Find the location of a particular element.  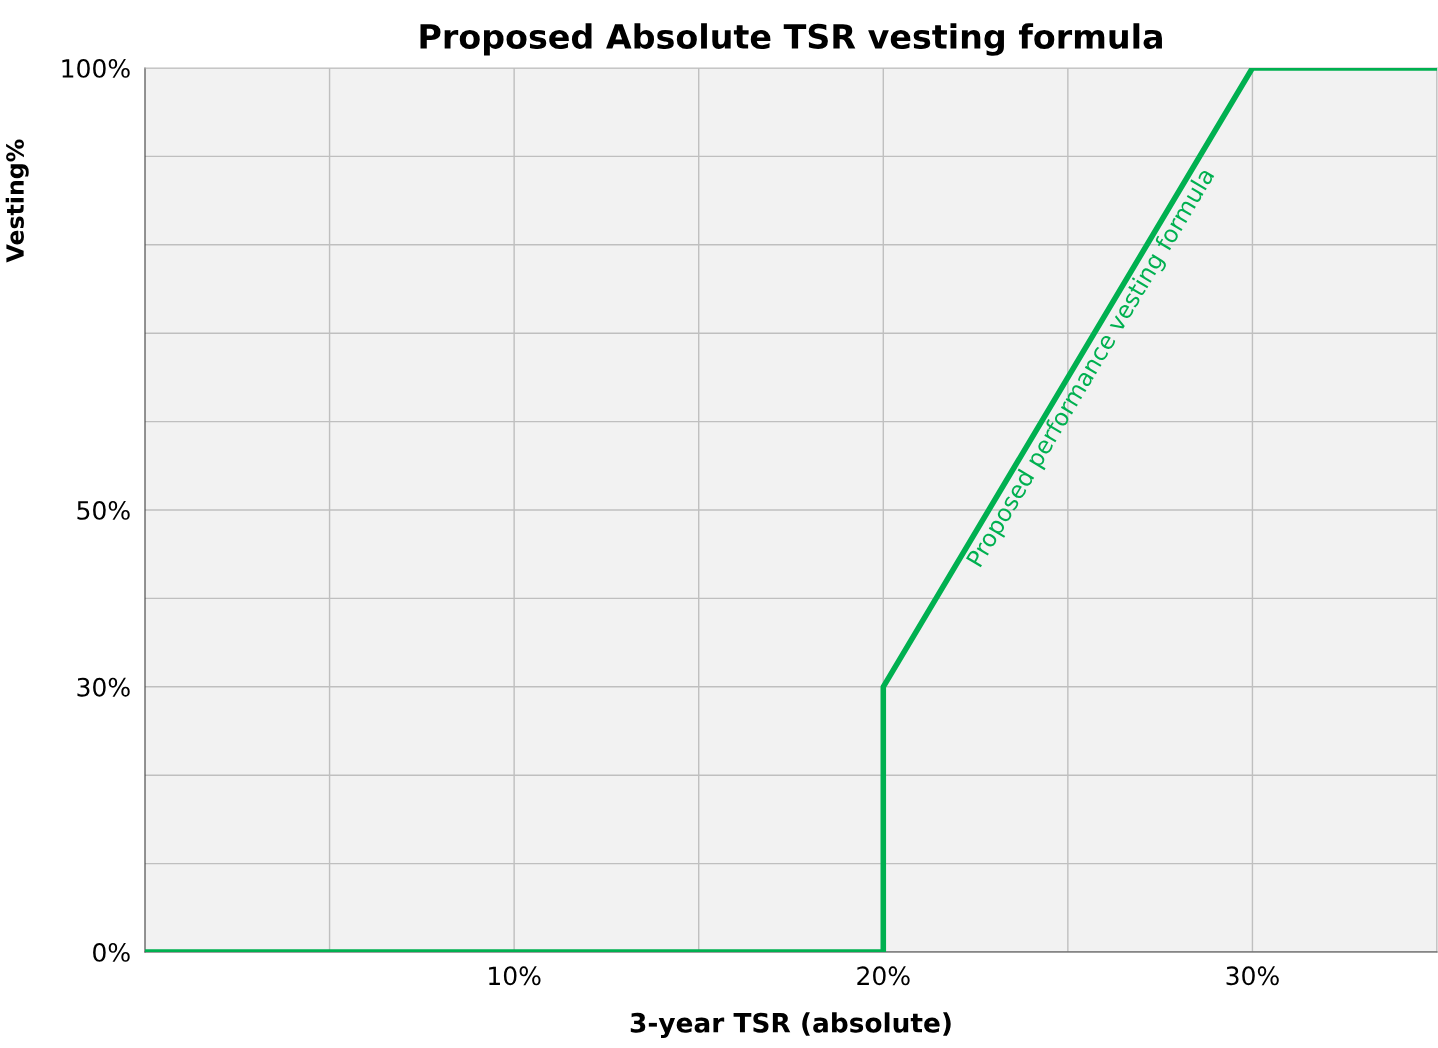

y-tick-label: 50% is located at coordinates (103, 510).